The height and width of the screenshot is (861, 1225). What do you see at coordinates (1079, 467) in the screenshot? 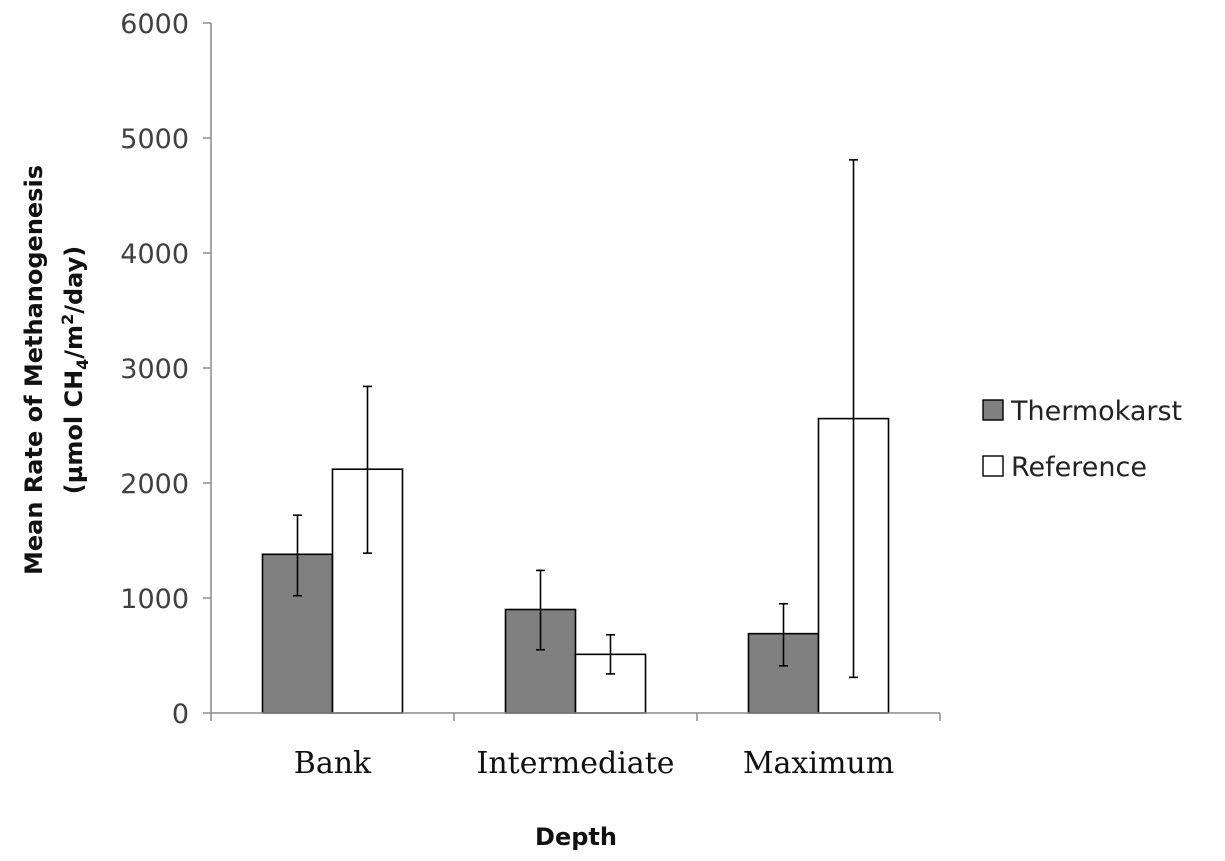
I see `legend-label-reference: Reference` at bounding box center [1079, 467].